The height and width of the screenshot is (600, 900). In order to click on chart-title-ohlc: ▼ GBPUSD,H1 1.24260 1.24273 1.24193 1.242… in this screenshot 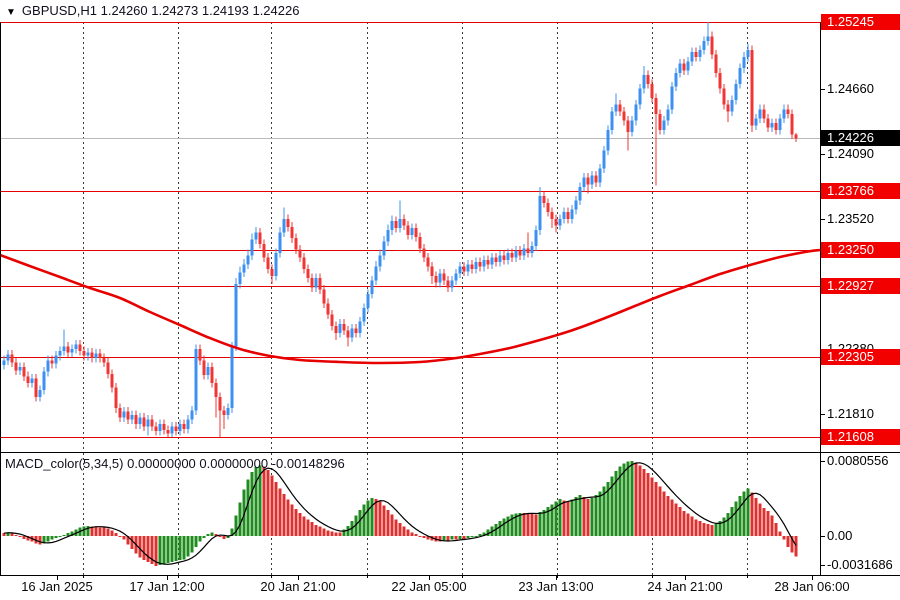, I will do `click(152, 10)`.